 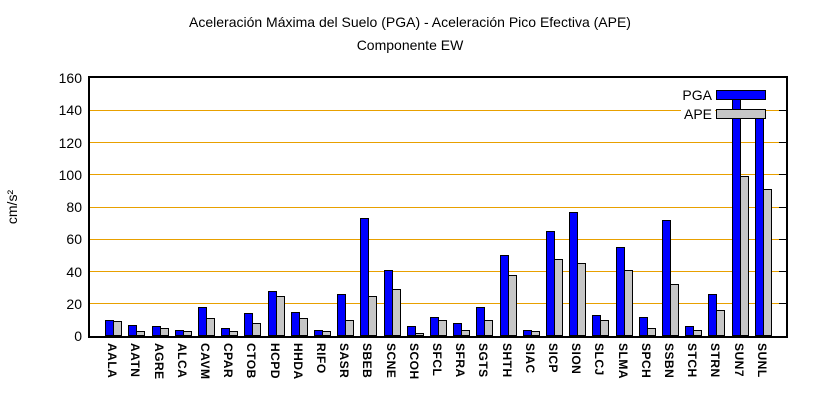 What do you see at coordinates (326, 333) in the screenshot?
I see `bar-ape-RIFO` at bounding box center [326, 333].